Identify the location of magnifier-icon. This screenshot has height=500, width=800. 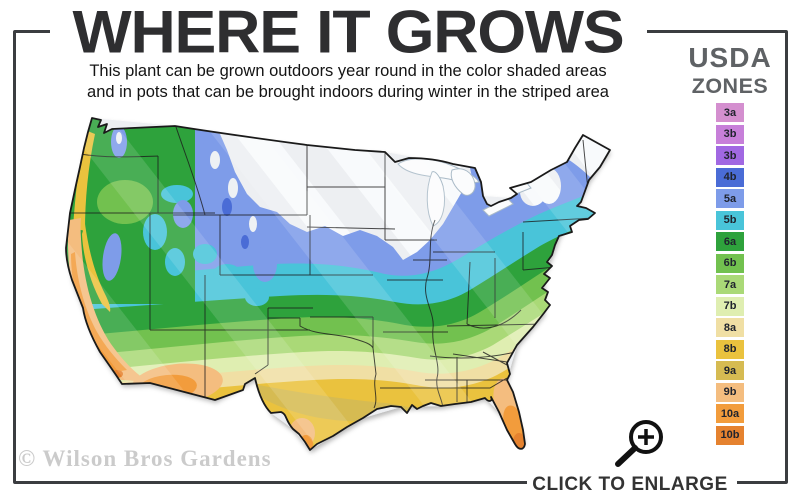
(644, 441).